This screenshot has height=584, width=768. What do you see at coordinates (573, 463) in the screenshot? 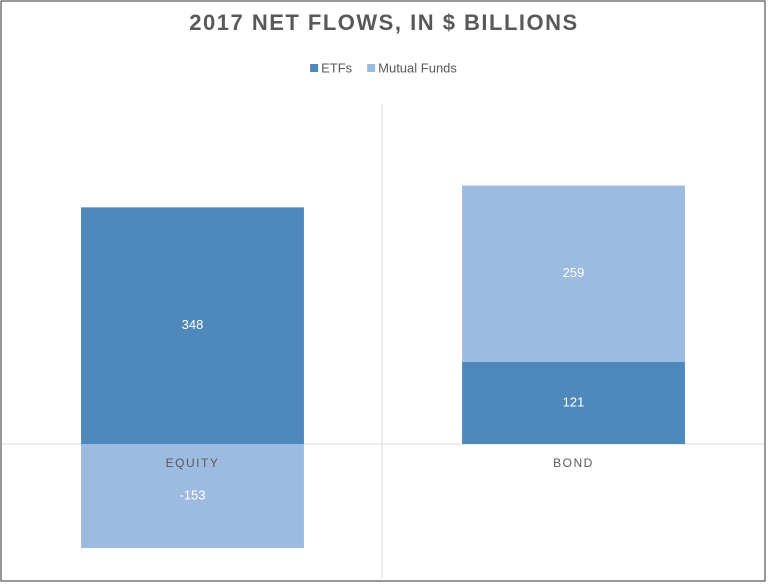
I see `x-tick-label: BOND` at bounding box center [573, 463].